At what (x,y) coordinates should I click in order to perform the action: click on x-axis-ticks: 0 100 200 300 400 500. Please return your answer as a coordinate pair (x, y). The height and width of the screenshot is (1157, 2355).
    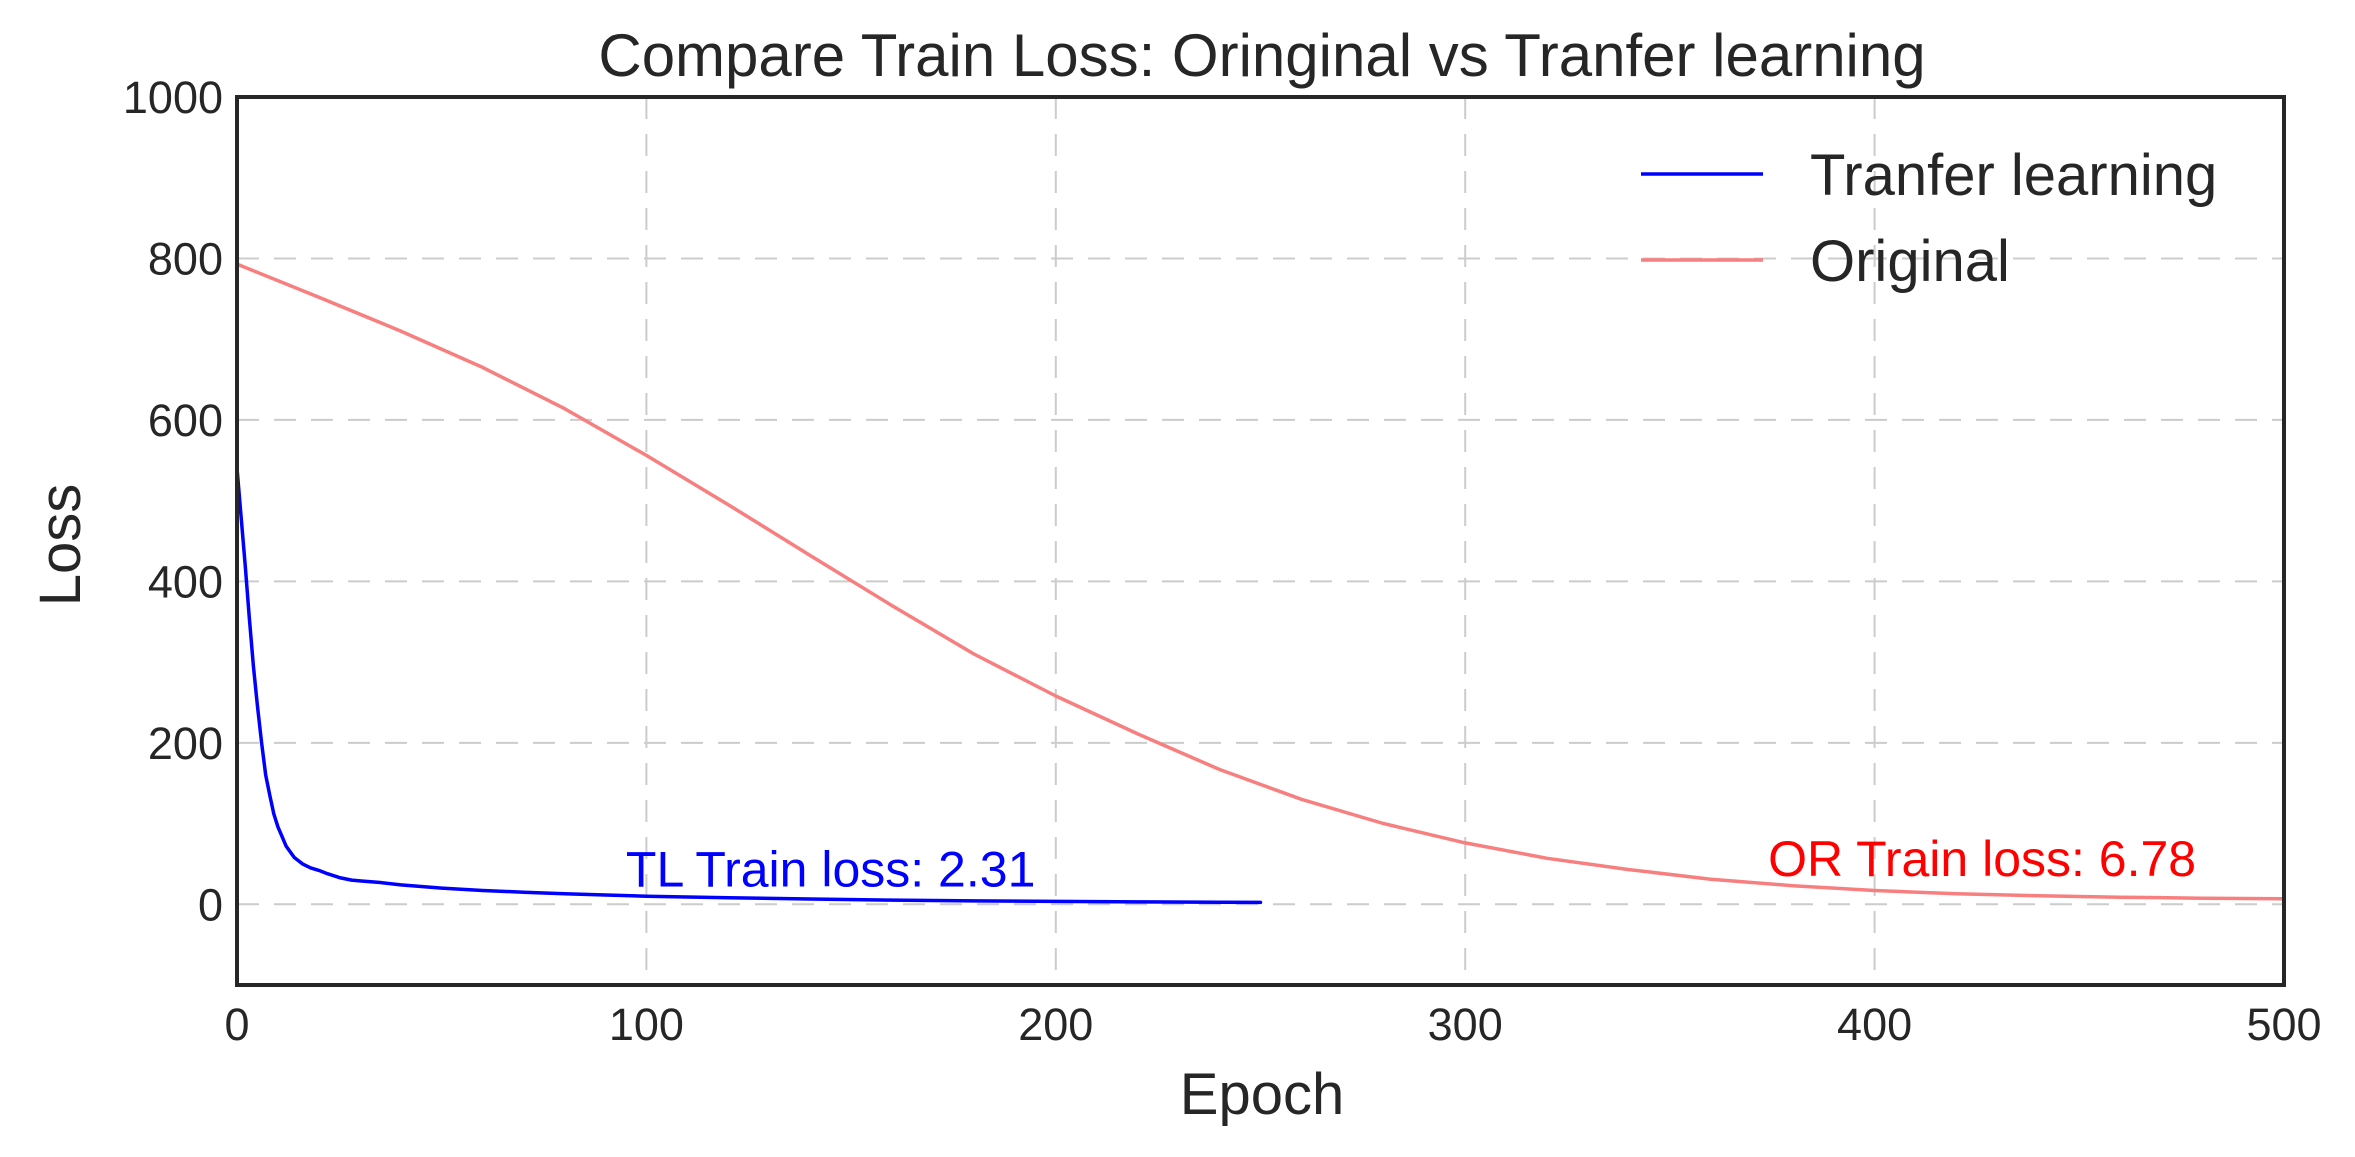
    Looking at the image, I should click on (1272, 1024).